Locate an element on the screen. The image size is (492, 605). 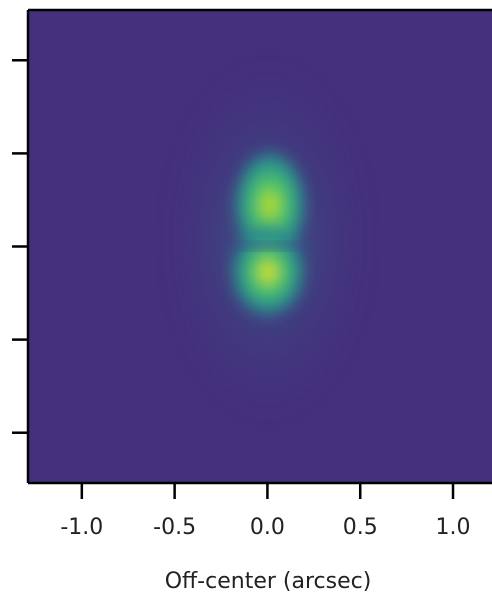
x-tick-label: -1.0 is located at coordinates (81, 527).